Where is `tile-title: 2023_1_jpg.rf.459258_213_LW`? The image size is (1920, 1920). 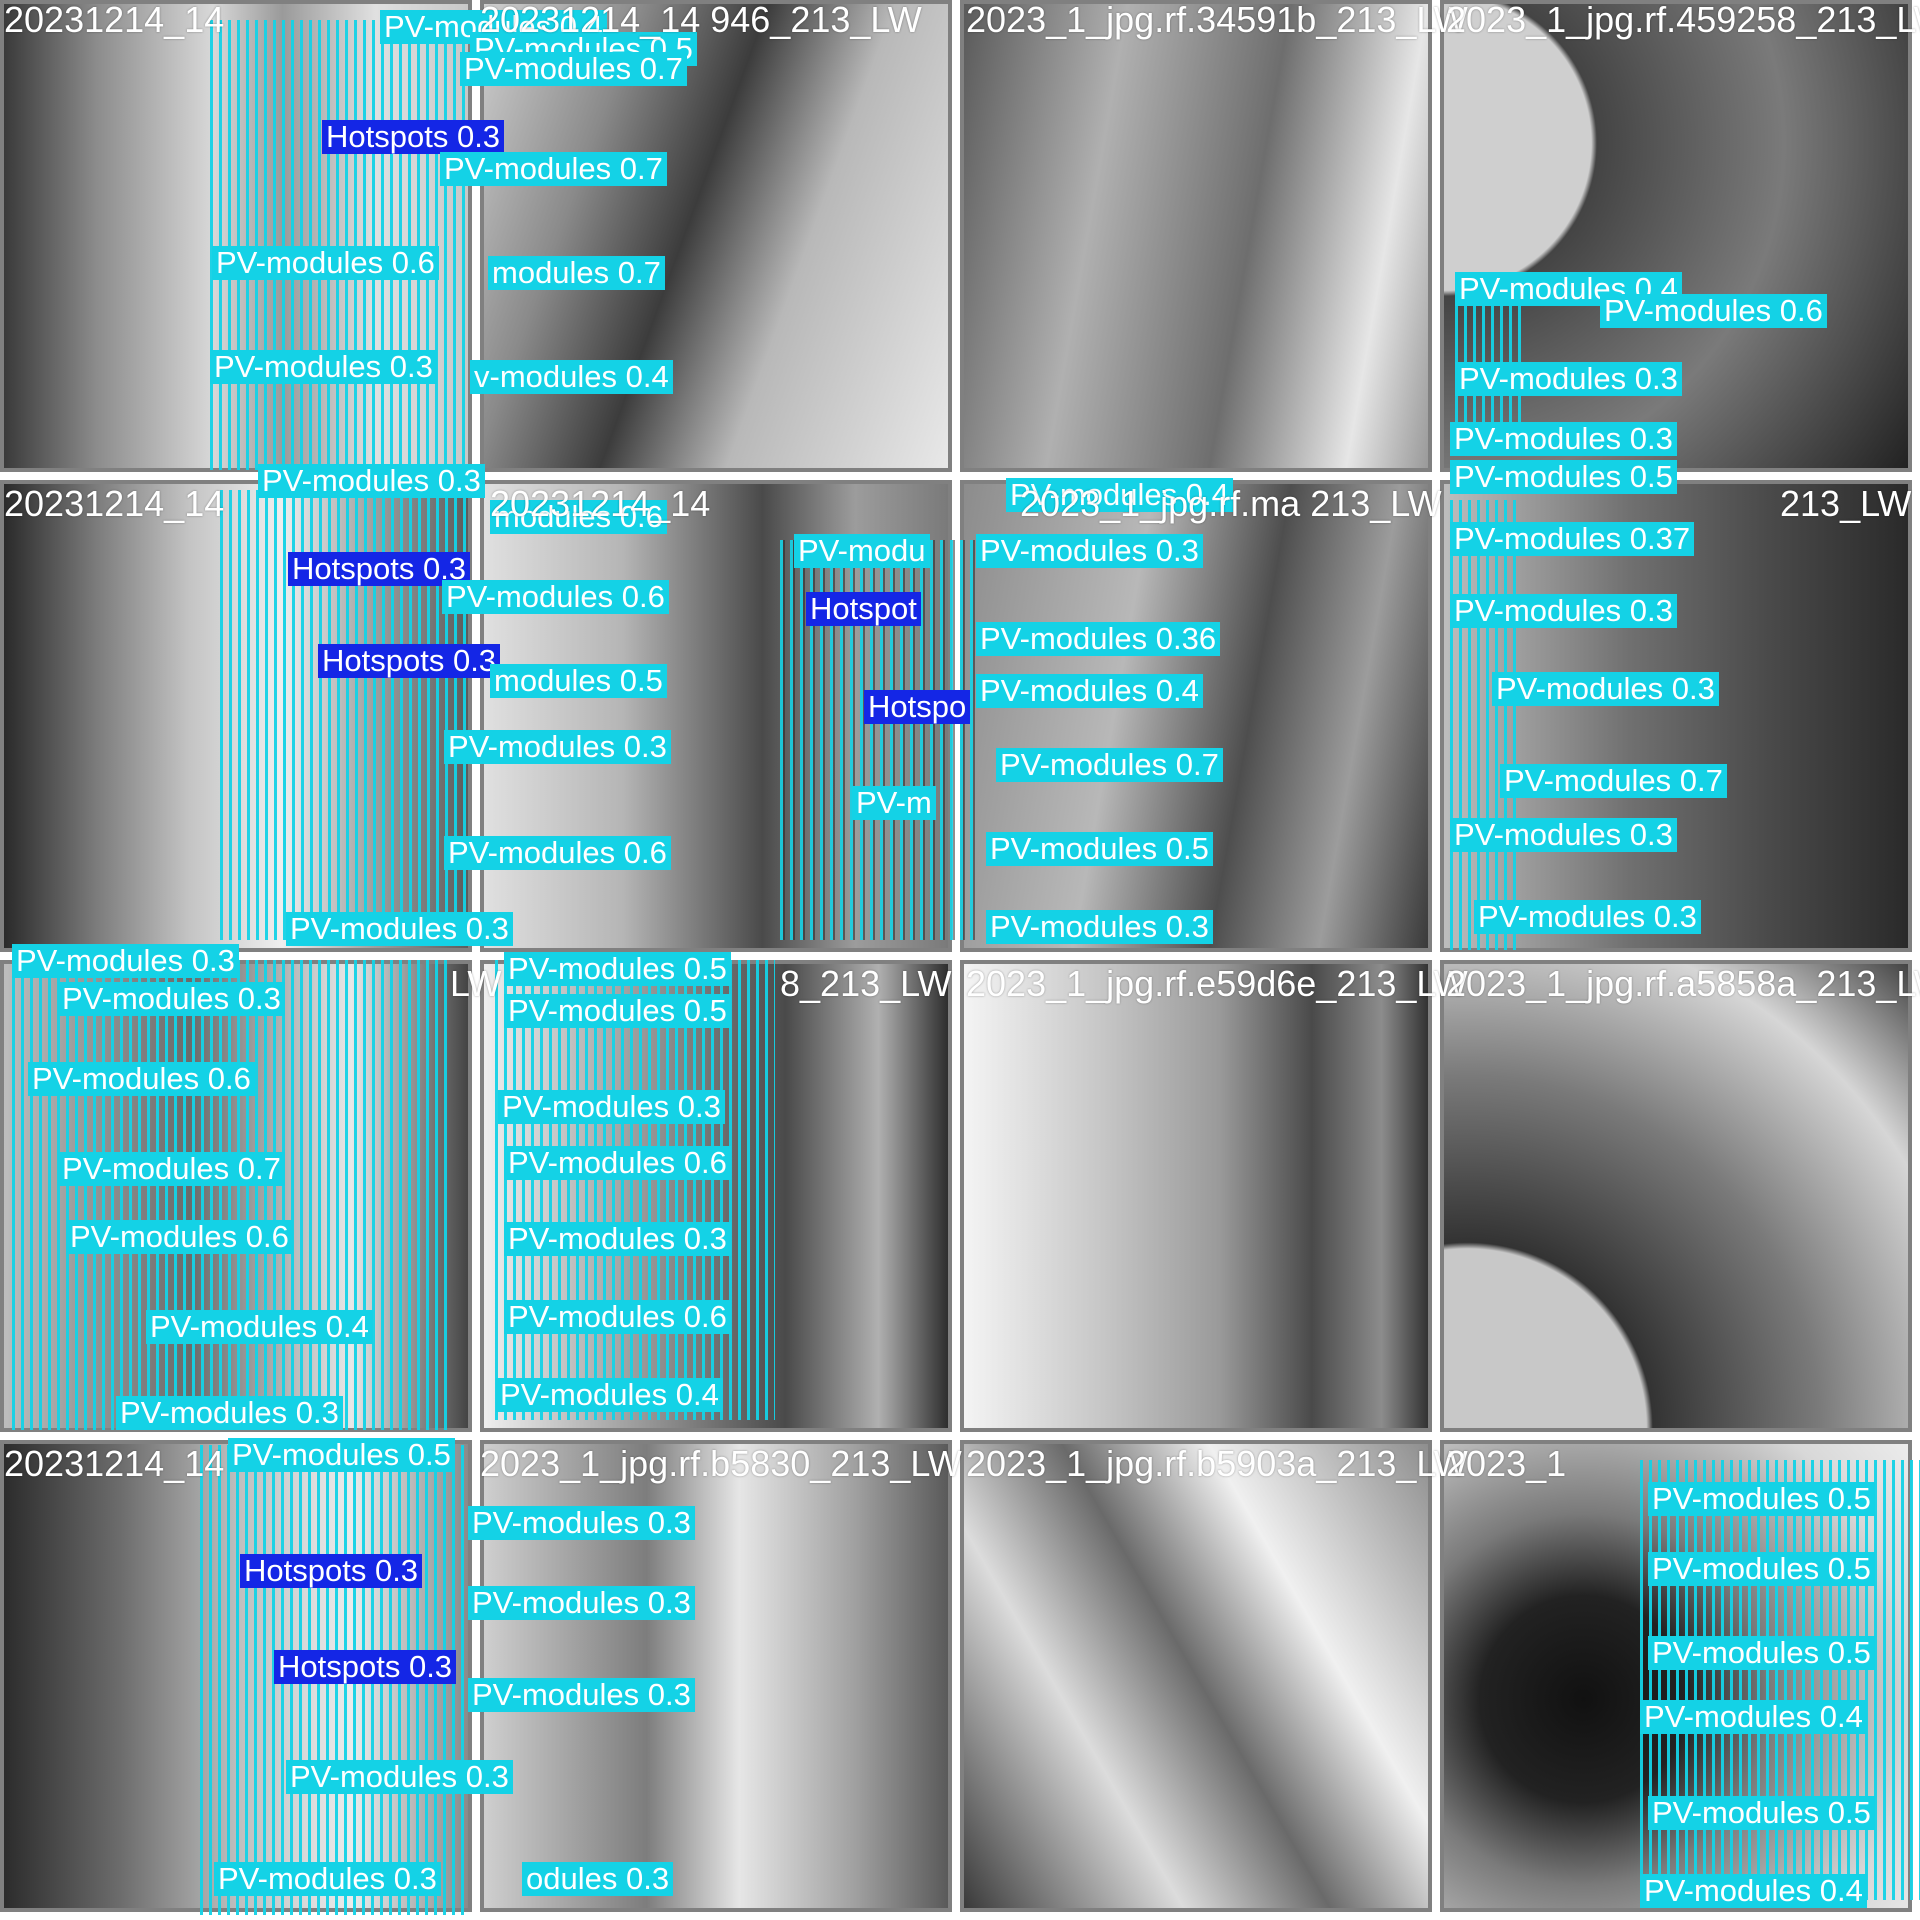
tile-title: 2023_1_jpg.rf.459258_213_LW is located at coordinates (1683, 20).